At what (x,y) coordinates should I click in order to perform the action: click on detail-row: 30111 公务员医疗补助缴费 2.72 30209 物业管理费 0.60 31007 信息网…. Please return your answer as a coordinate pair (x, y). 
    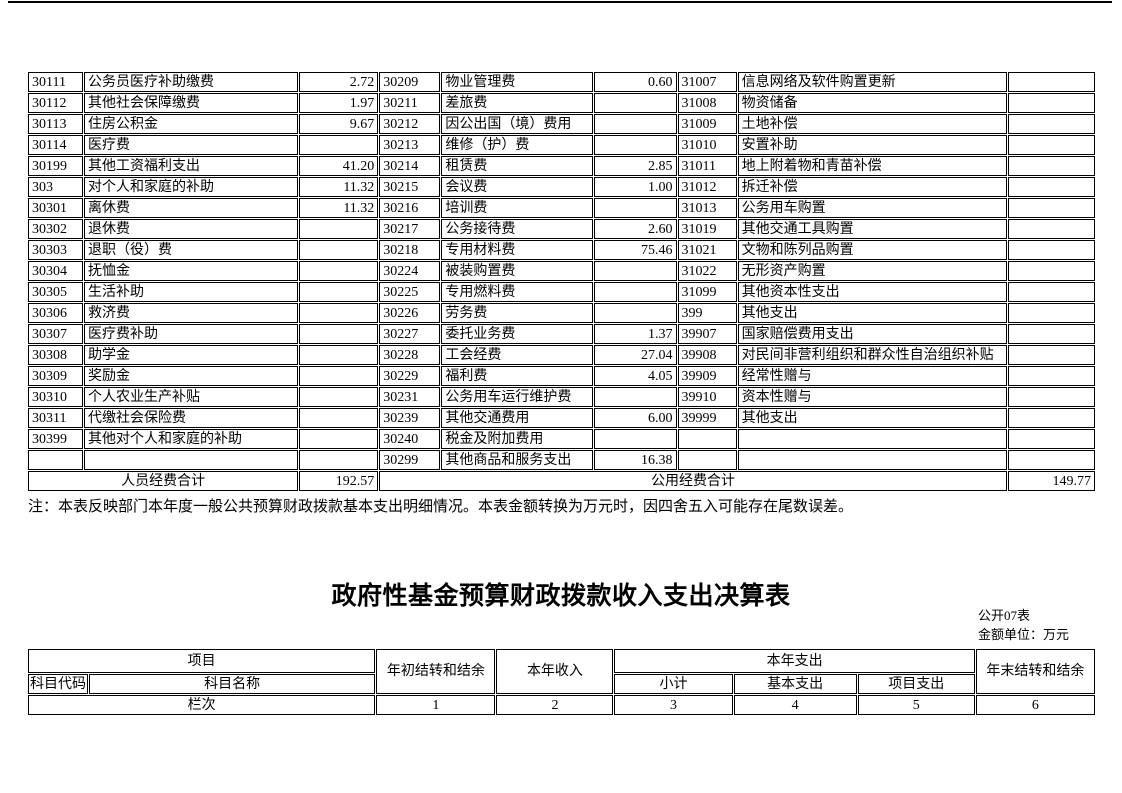
    Looking at the image, I should click on (561, 82).